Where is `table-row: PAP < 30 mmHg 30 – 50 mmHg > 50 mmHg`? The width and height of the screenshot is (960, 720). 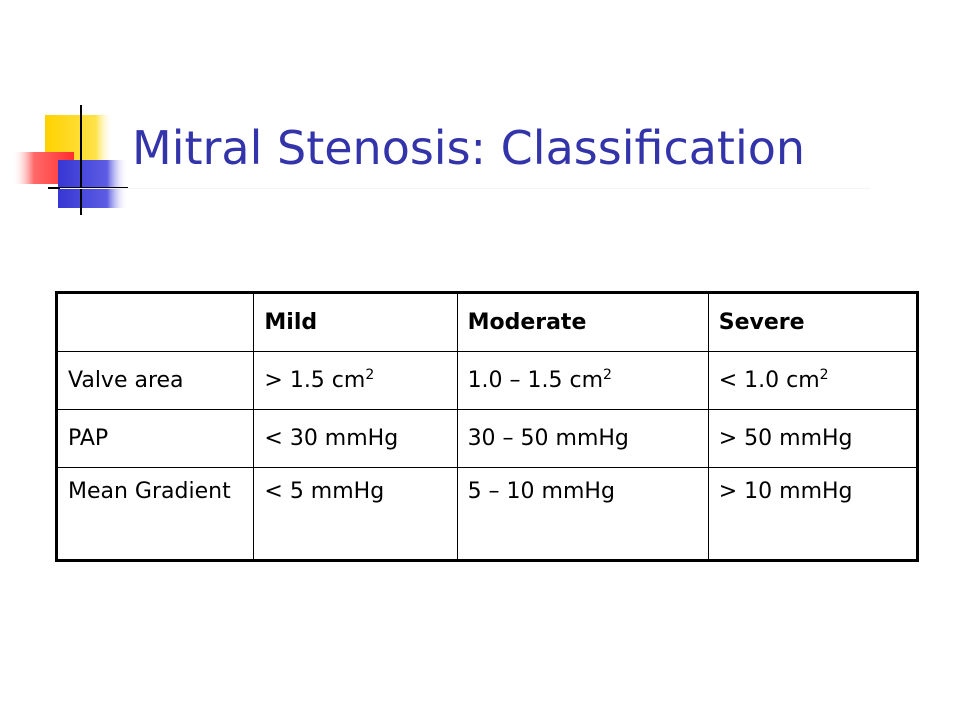 table-row: PAP < 30 mmHg 30 – 50 mmHg > 50 mmHg is located at coordinates (487, 438).